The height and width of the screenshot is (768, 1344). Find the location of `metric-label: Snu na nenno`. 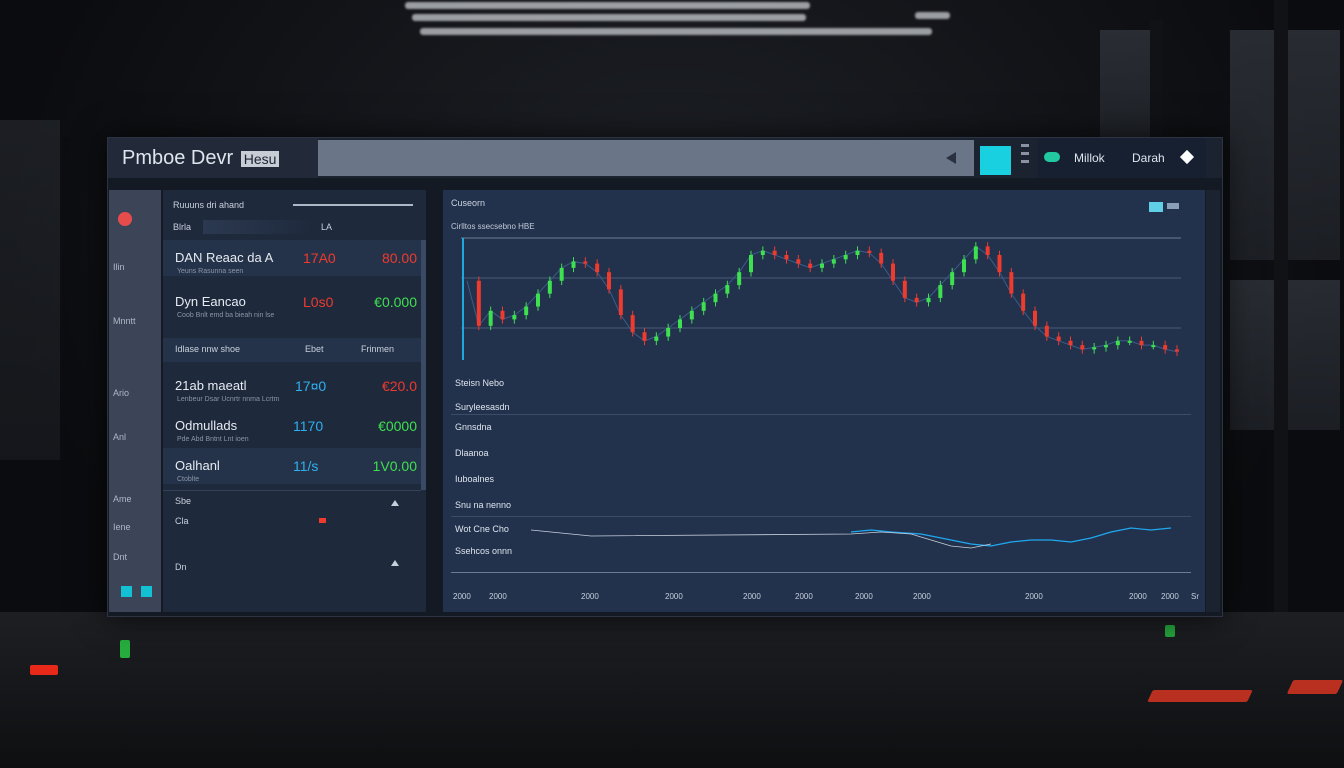

metric-label: Snu na nenno is located at coordinates (483, 505).